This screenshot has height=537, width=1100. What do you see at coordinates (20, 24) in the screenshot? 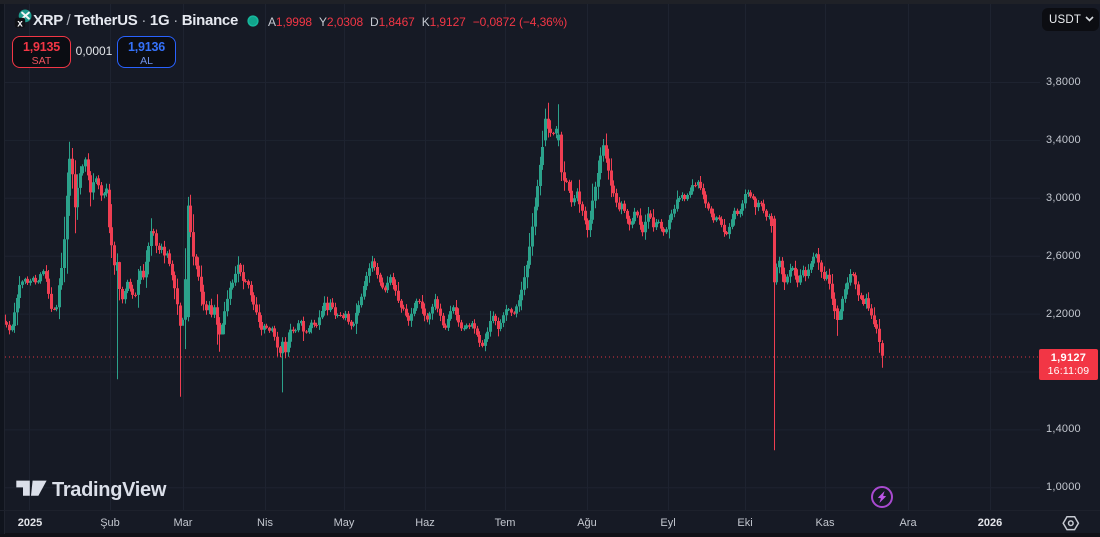
I see `svg-text: x` at bounding box center [20, 24].